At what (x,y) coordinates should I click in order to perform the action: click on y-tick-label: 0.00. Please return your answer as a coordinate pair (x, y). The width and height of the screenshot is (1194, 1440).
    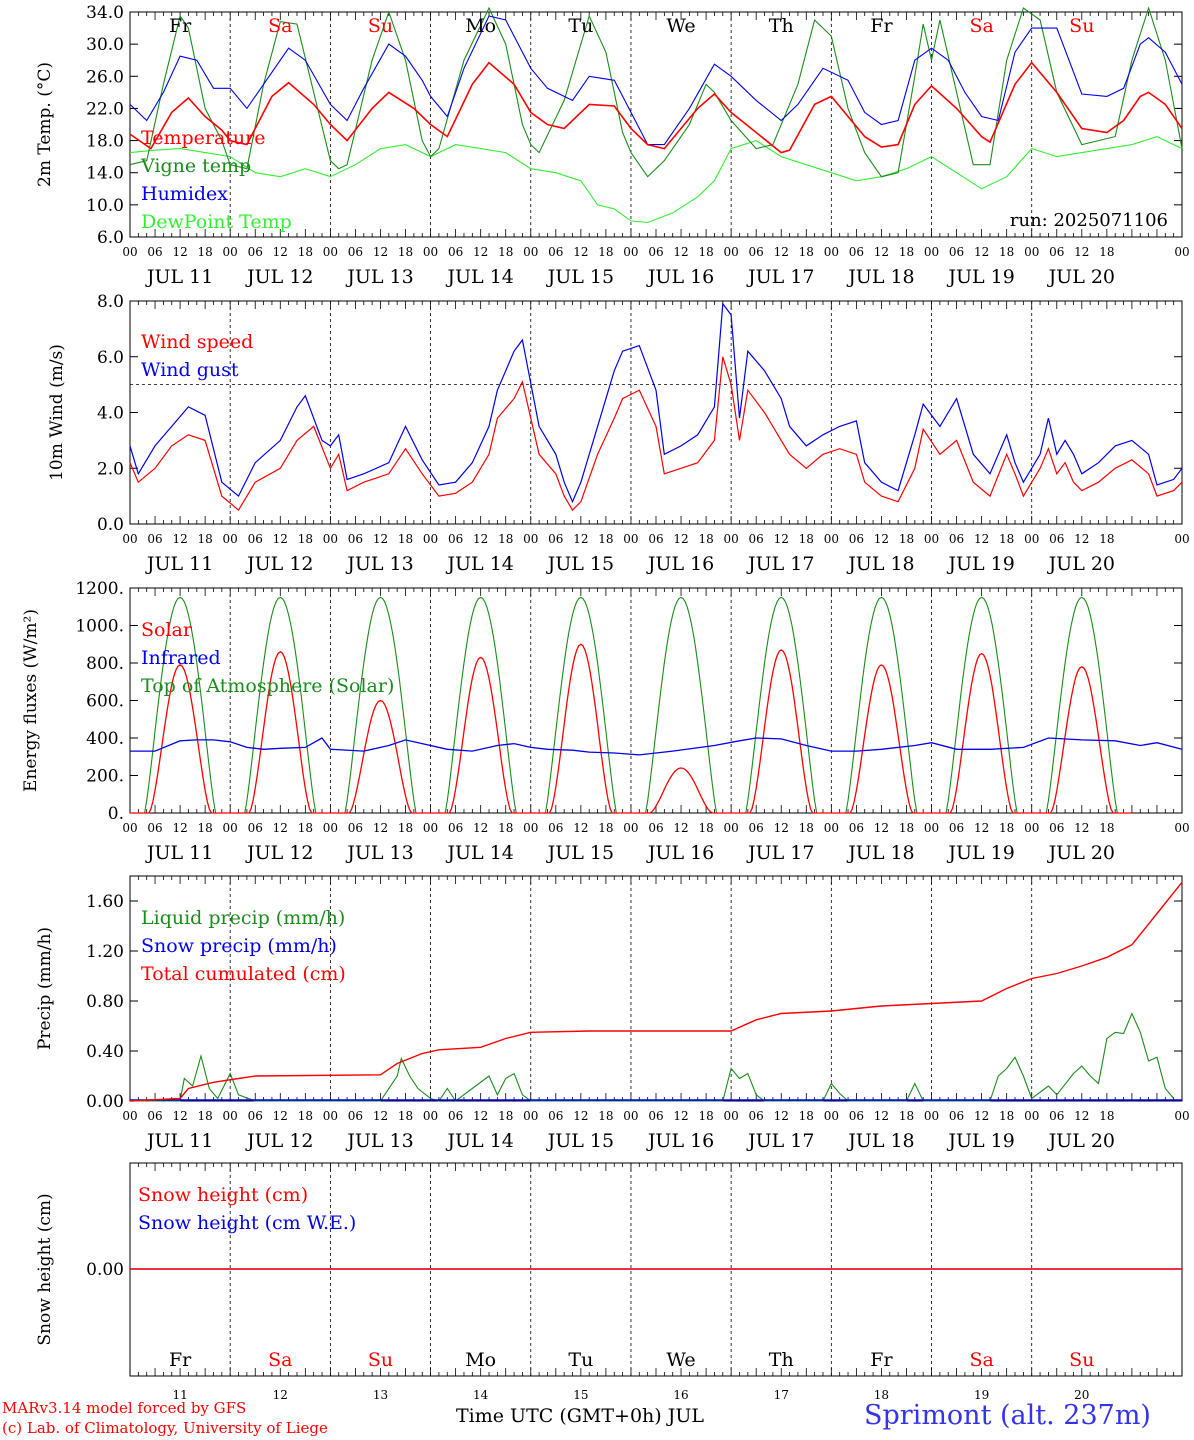
    Looking at the image, I should click on (105, 1270).